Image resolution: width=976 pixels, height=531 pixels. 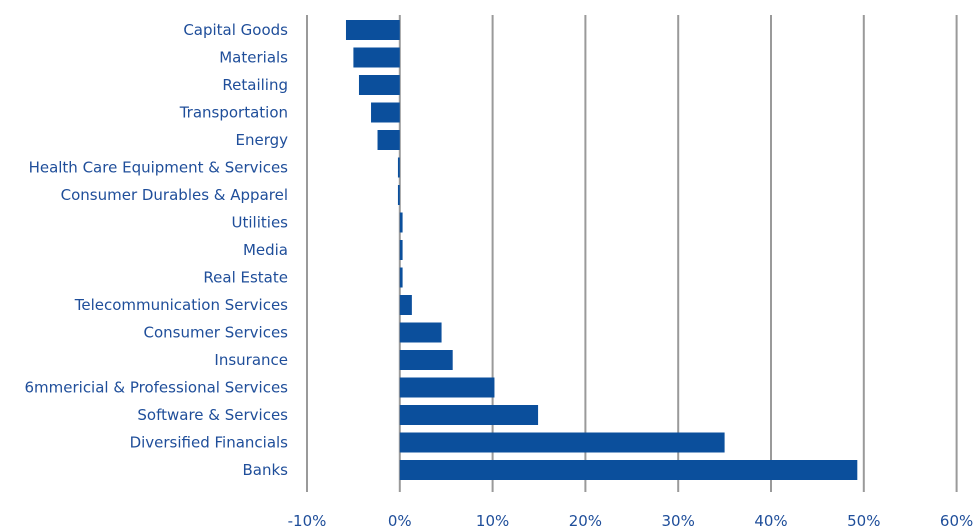 I want to click on x-tick-label: 60%, so click(x=956, y=521).